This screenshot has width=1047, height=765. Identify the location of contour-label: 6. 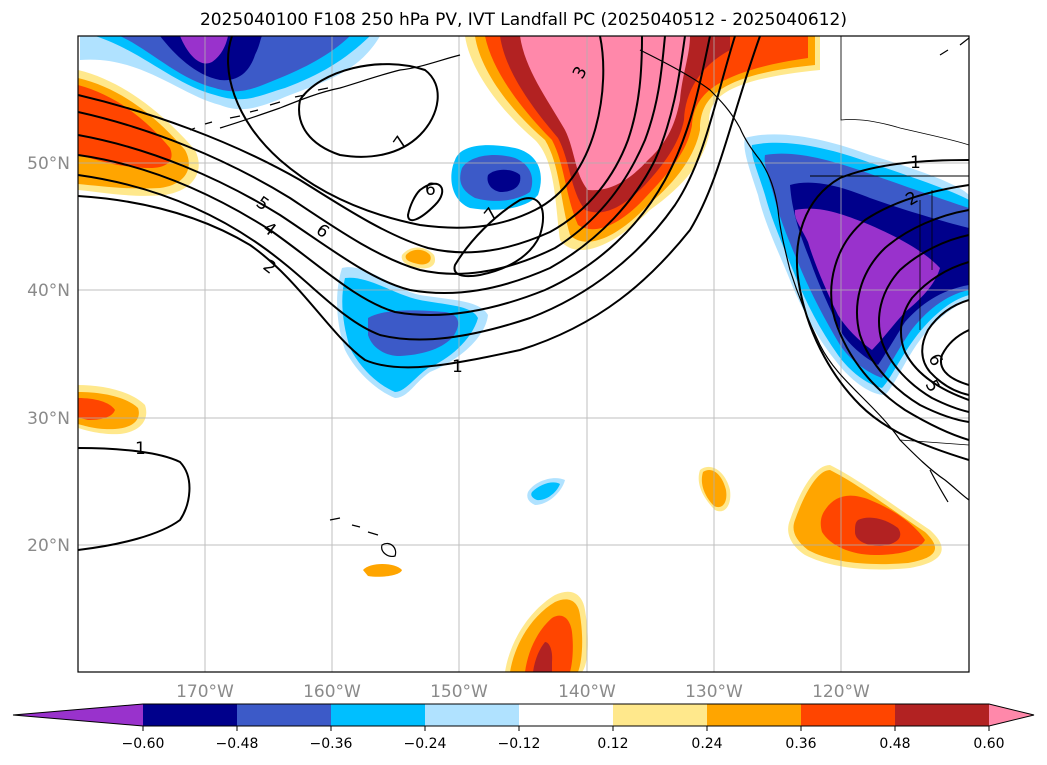
(430, 190).